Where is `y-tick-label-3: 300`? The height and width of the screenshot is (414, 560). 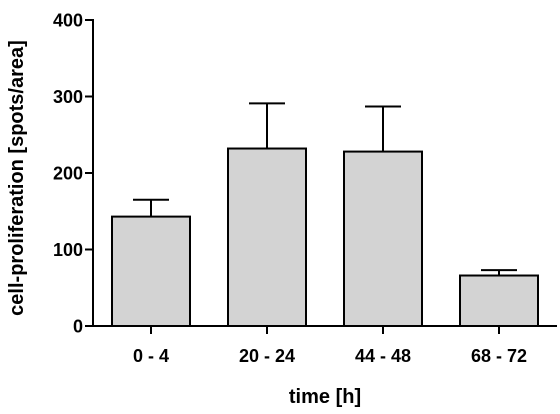 y-tick-label-3: 300 is located at coordinates (68, 97).